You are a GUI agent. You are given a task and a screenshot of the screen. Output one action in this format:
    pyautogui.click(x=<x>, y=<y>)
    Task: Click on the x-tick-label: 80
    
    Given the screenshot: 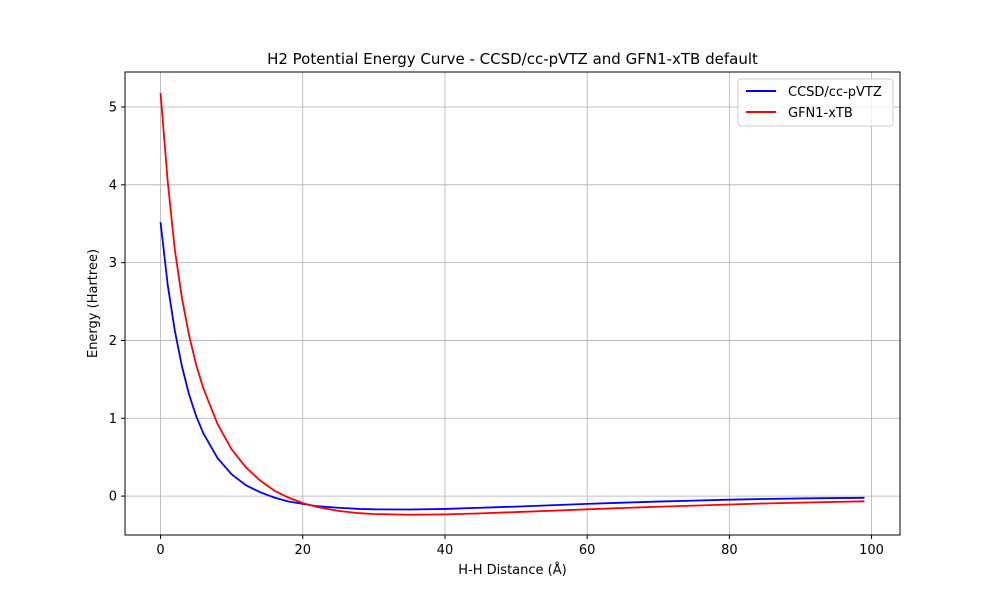 What is the action you would take?
    pyautogui.click(x=729, y=550)
    